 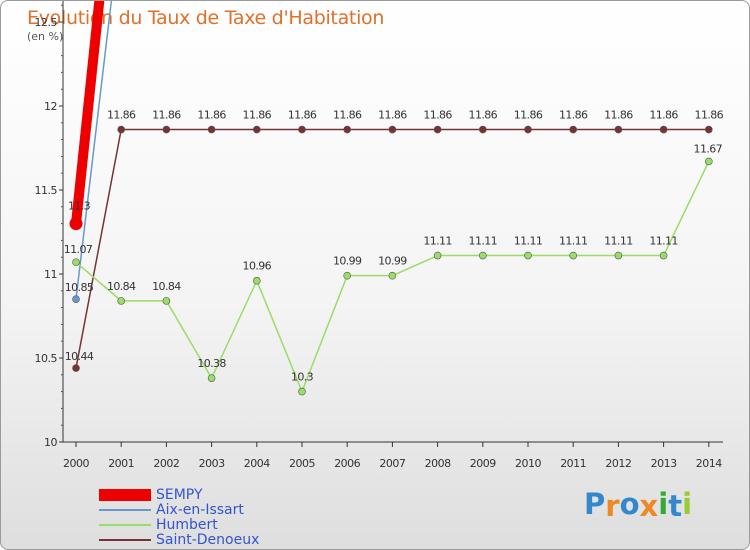 What do you see at coordinates (211, 363) in the screenshot?
I see `data-label-humbert: 10.38` at bounding box center [211, 363].